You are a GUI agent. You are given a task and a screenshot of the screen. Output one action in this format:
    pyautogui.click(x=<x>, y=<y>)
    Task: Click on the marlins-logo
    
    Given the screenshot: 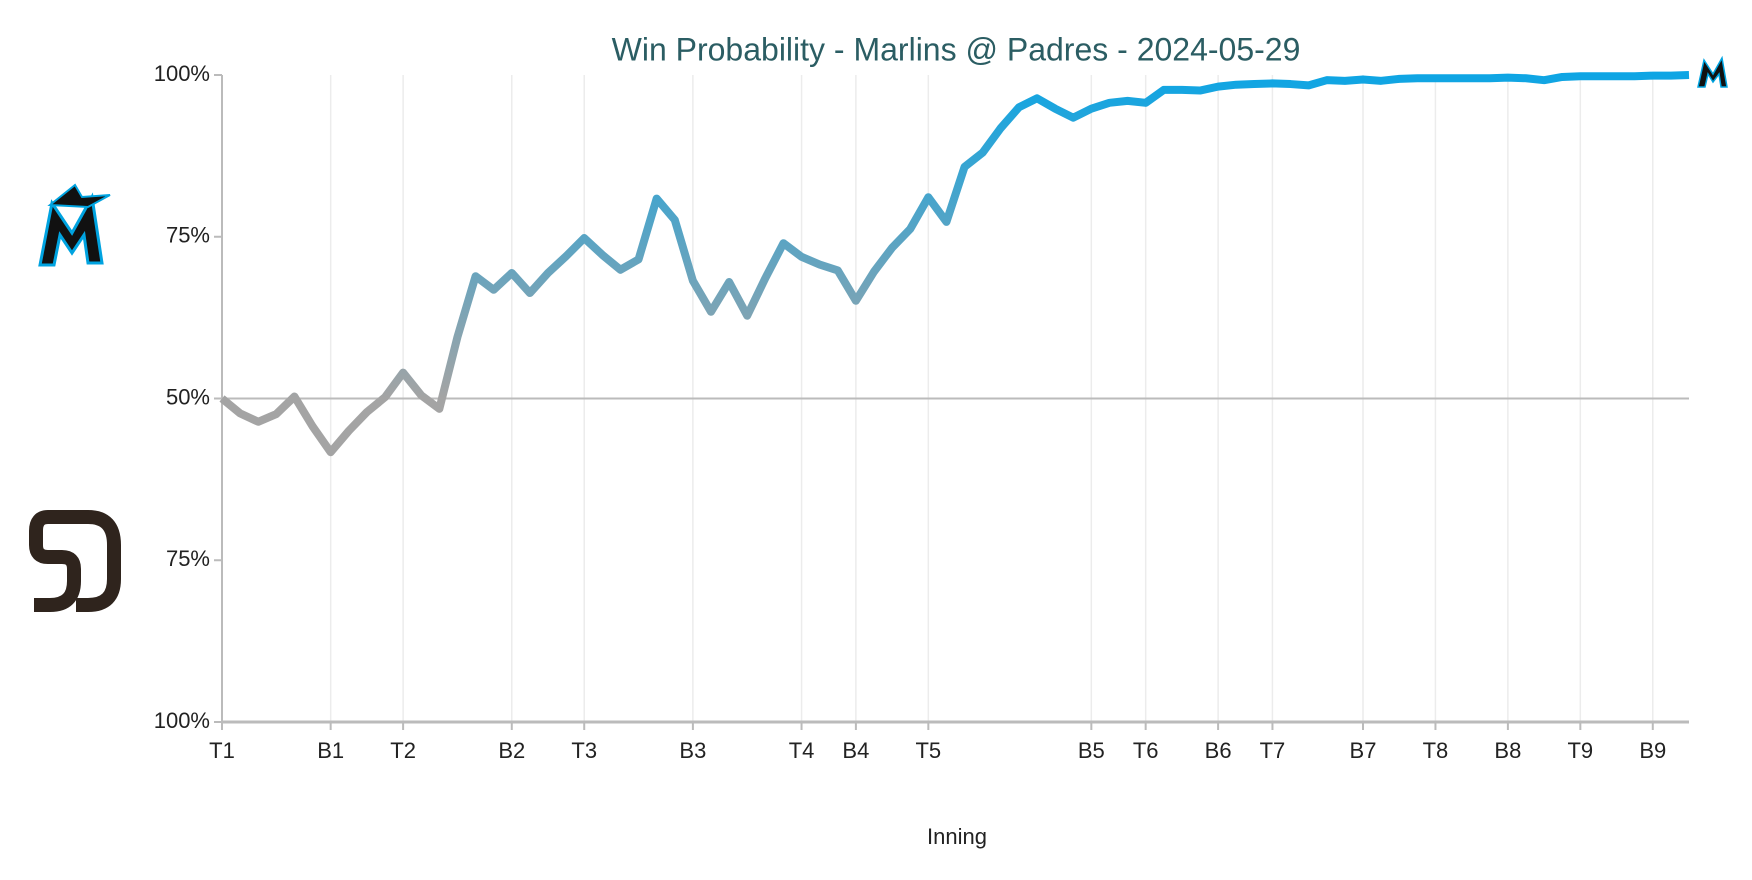 What is the action you would take?
    pyautogui.click(x=74, y=225)
    